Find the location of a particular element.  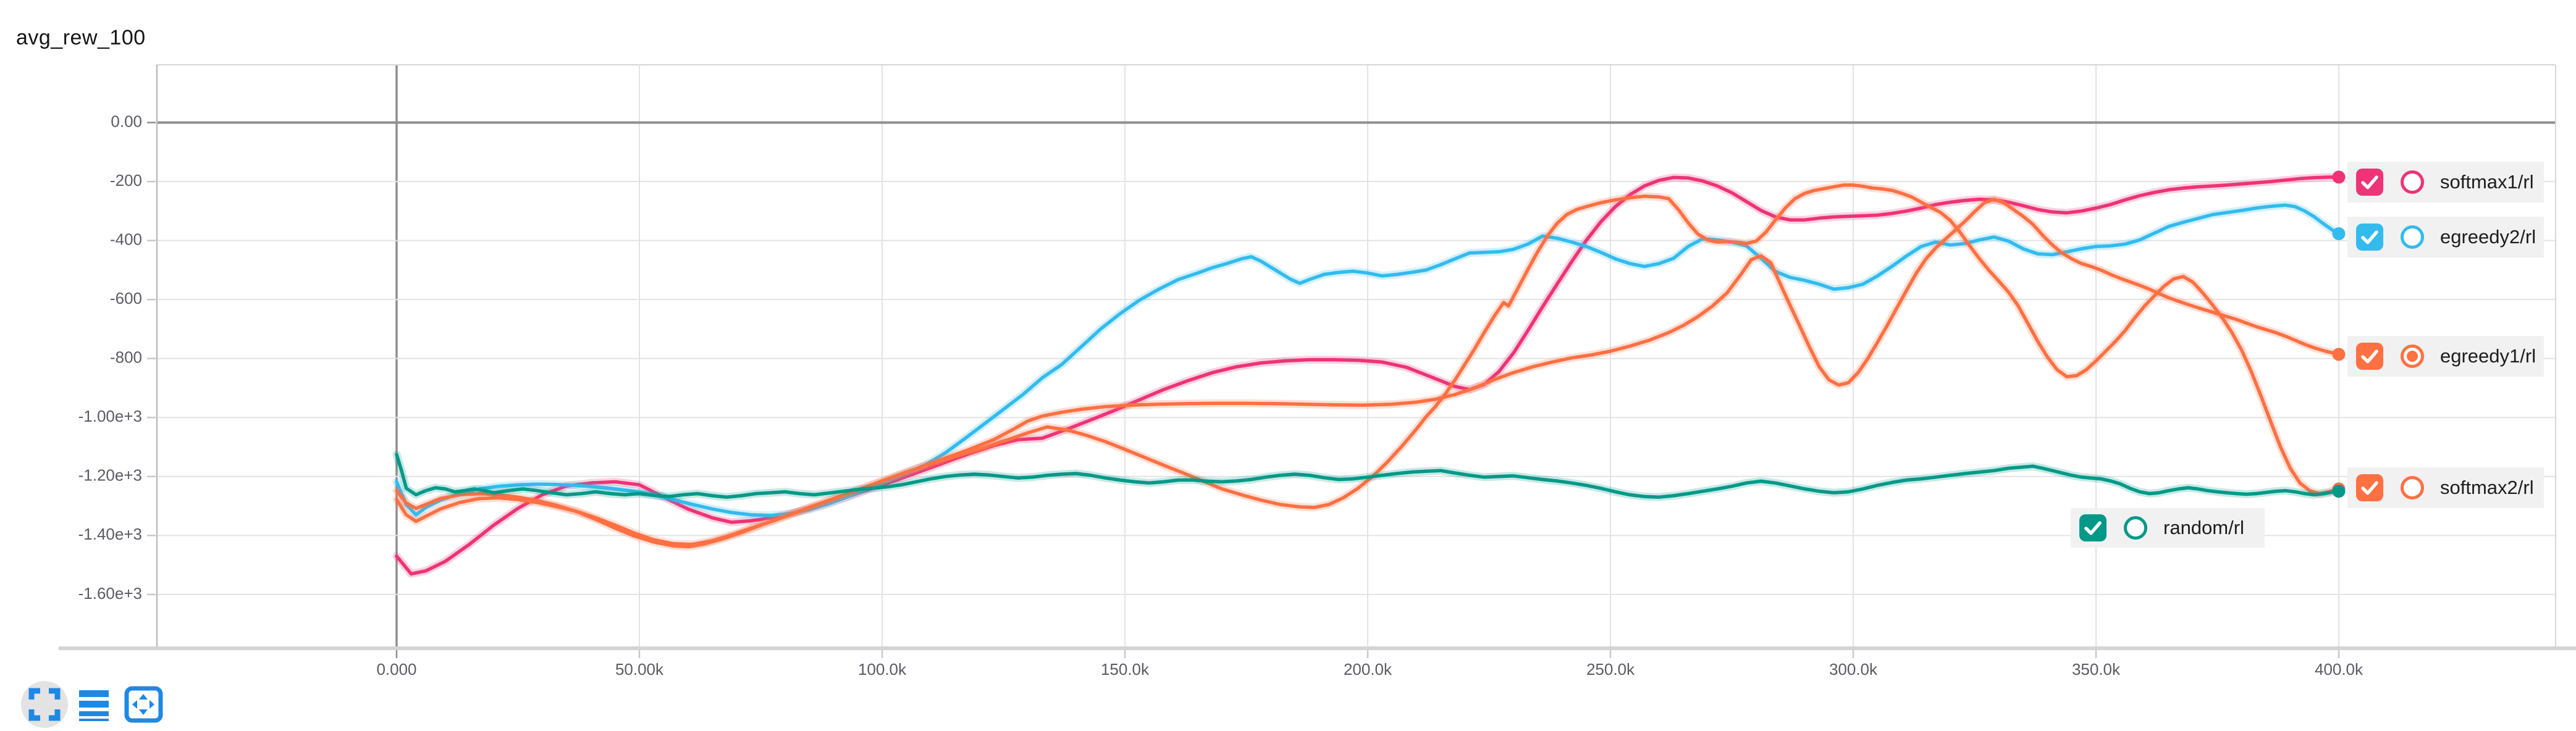

fullscreen-icon is located at coordinates (44, 704).